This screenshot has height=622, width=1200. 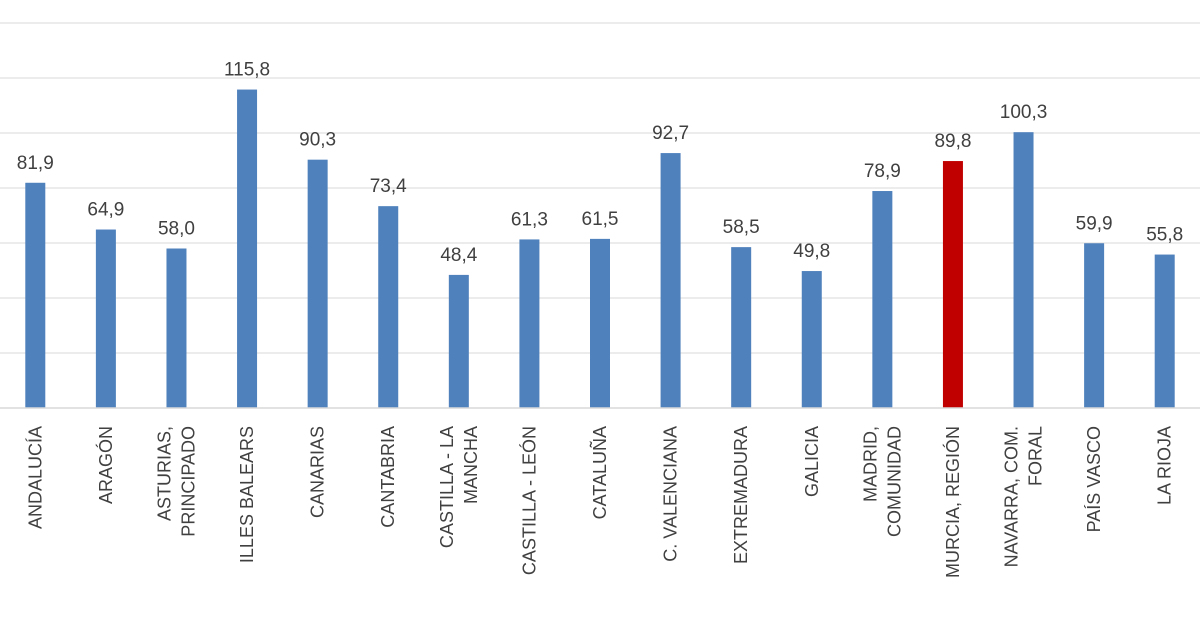 What do you see at coordinates (35, 163) in the screenshot?
I see `data-label: 81,9` at bounding box center [35, 163].